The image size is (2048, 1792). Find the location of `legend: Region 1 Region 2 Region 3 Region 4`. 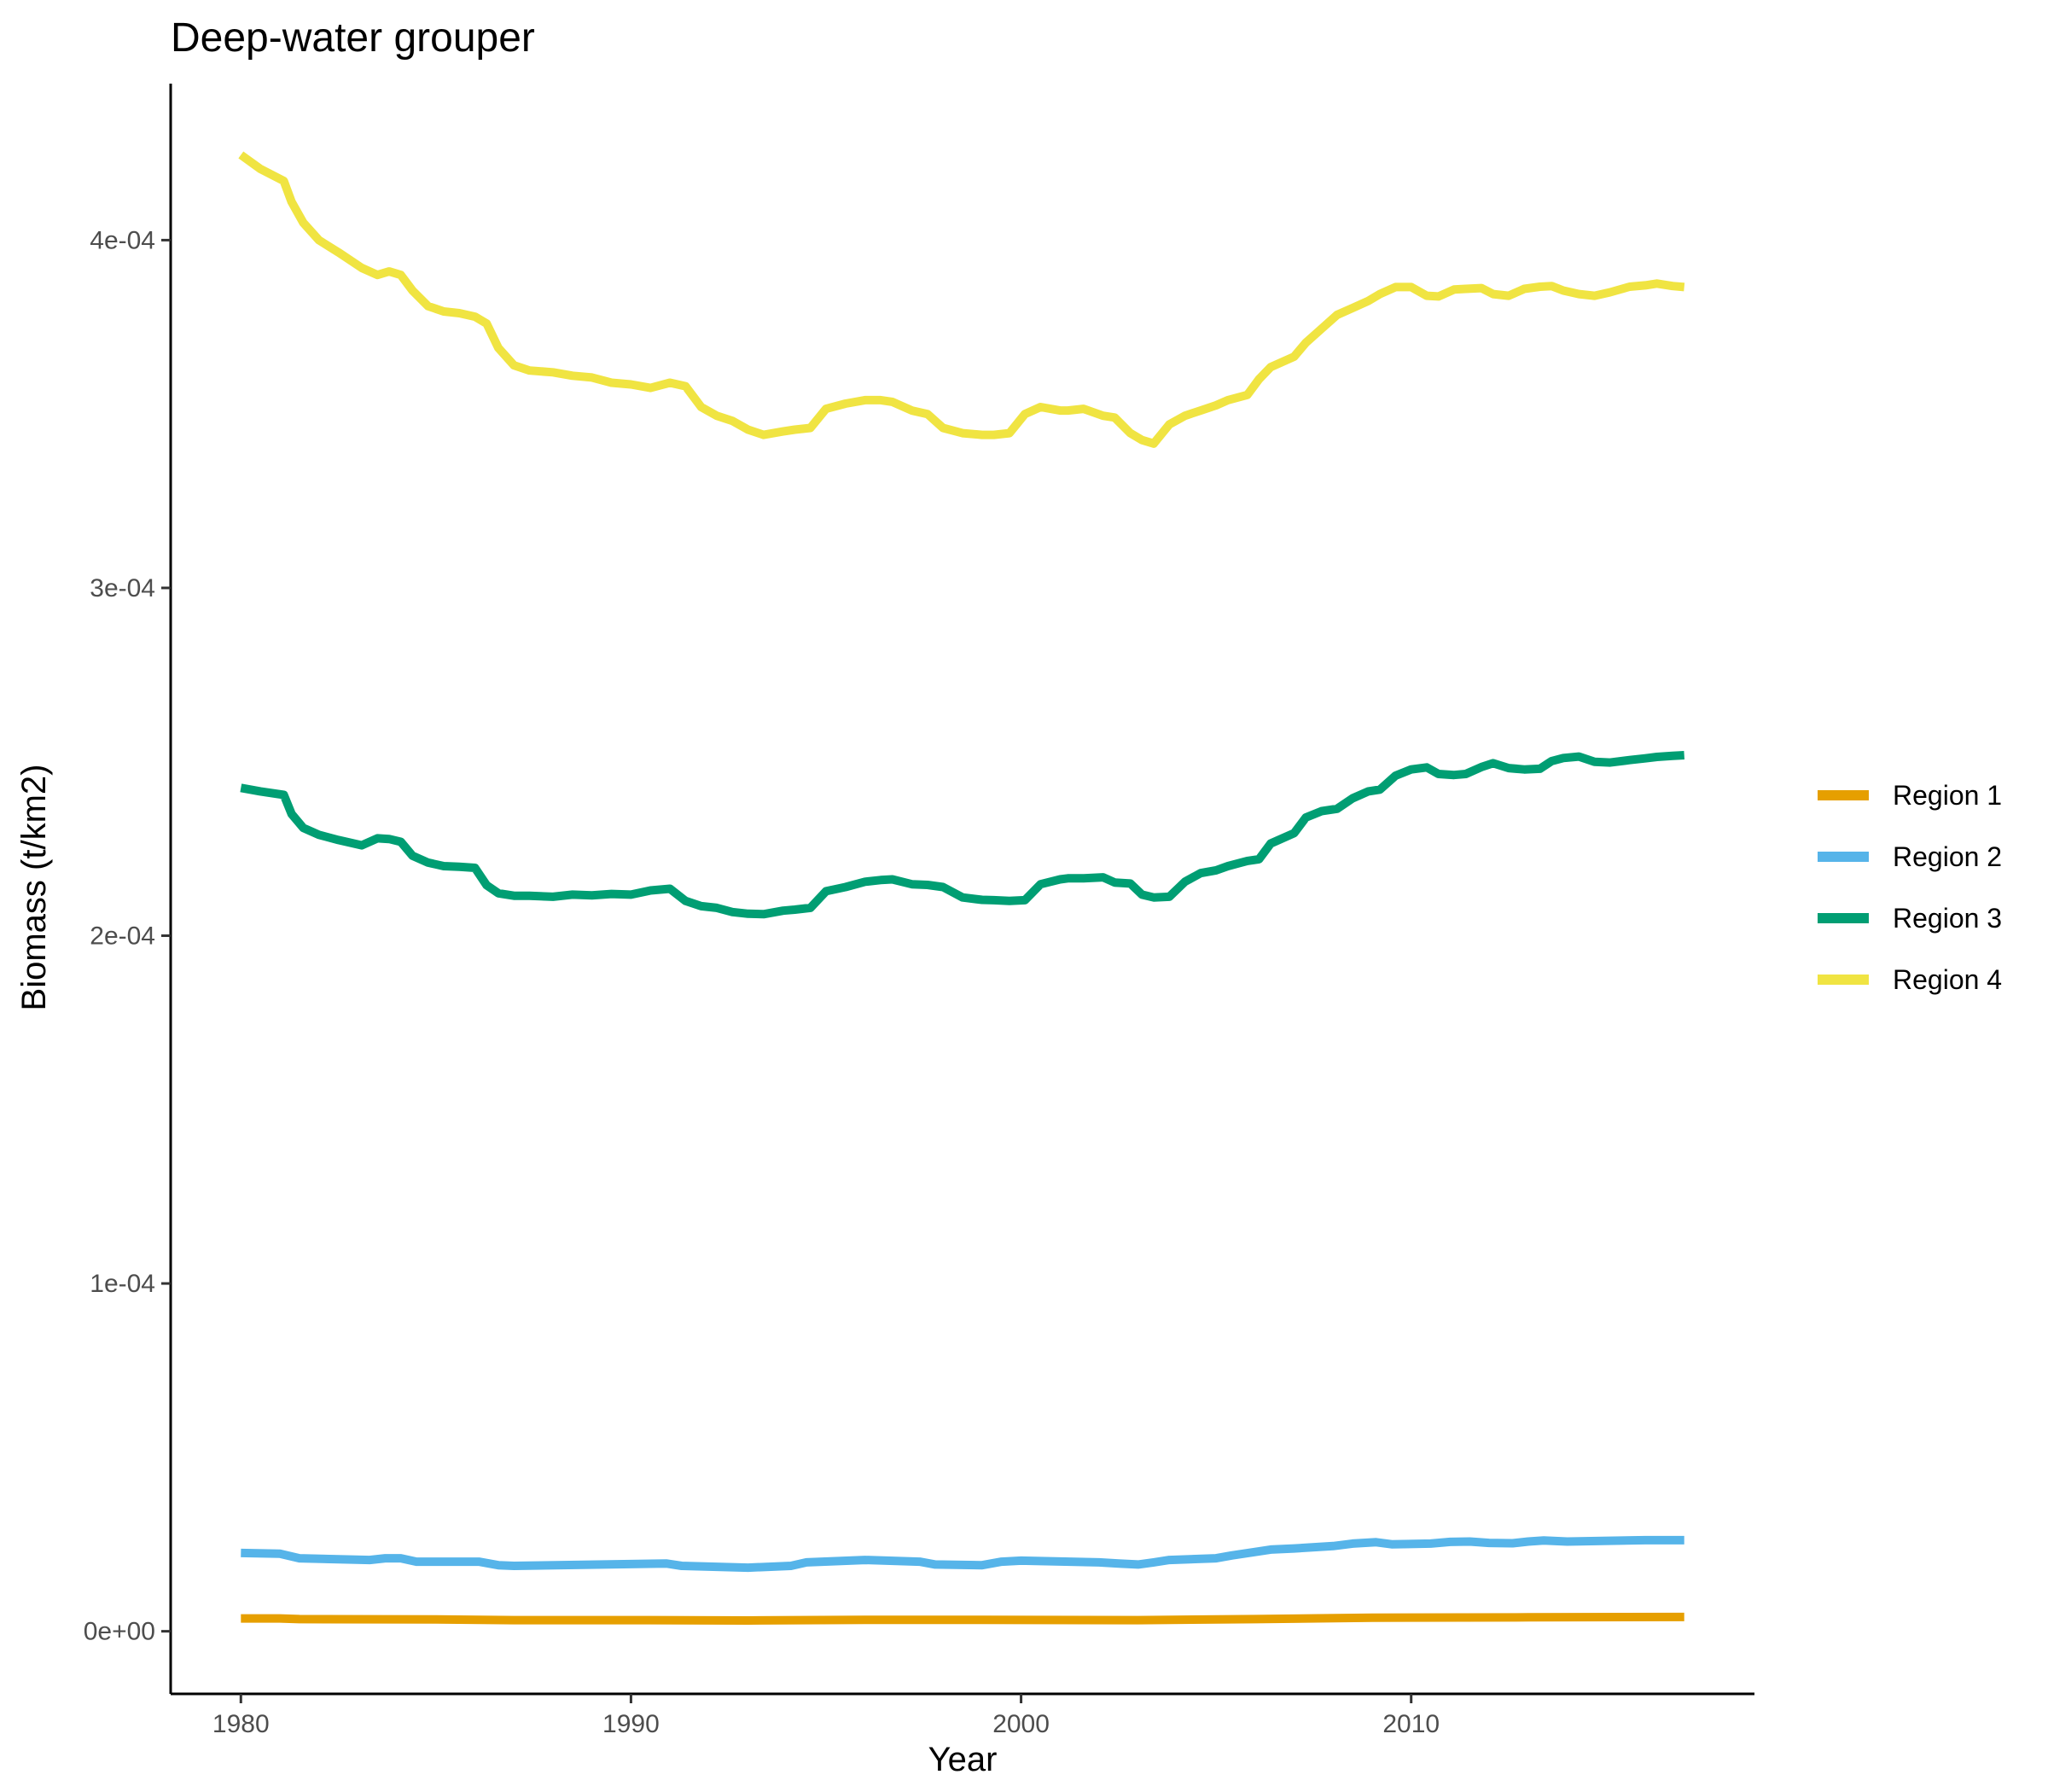

legend: Region 1 Region 2 Region 3 Region 4 is located at coordinates (1910, 888).